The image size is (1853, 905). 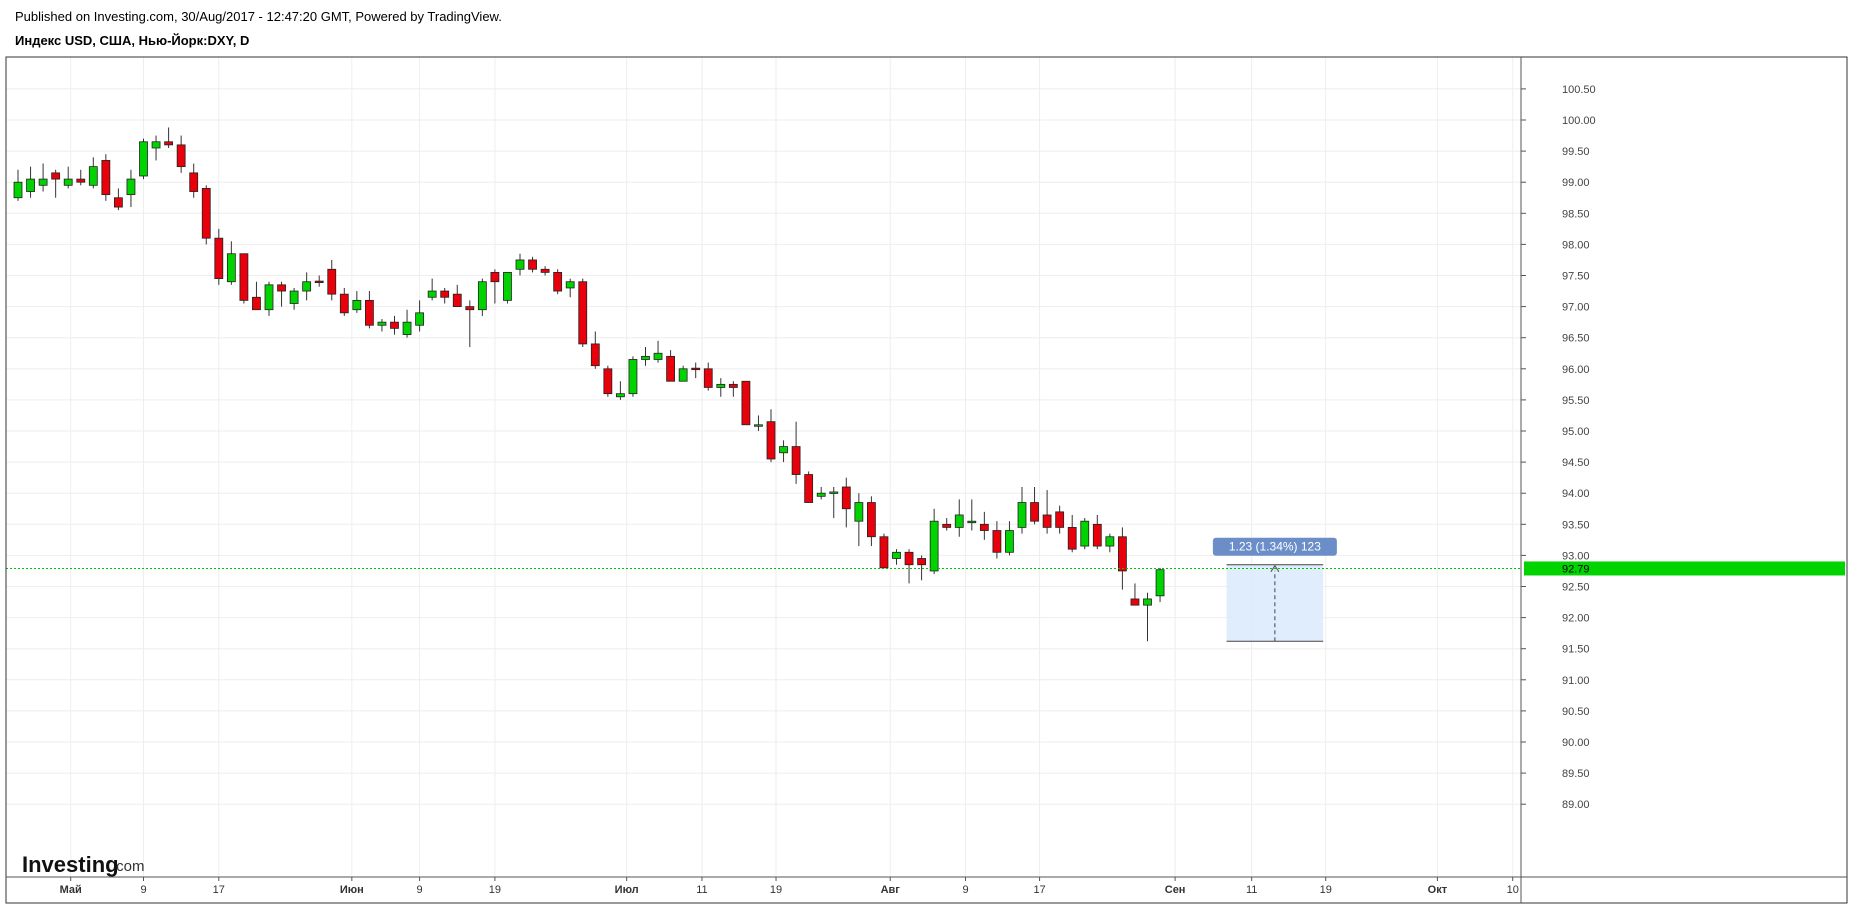 What do you see at coordinates (789, 886) in the screenshot?
I see `time-axis: Май 9 17 Июн 9 19 Июл 11 19 Авг 9 17 Сен 11 19 Окт 10` at bounding box center [789, 886].